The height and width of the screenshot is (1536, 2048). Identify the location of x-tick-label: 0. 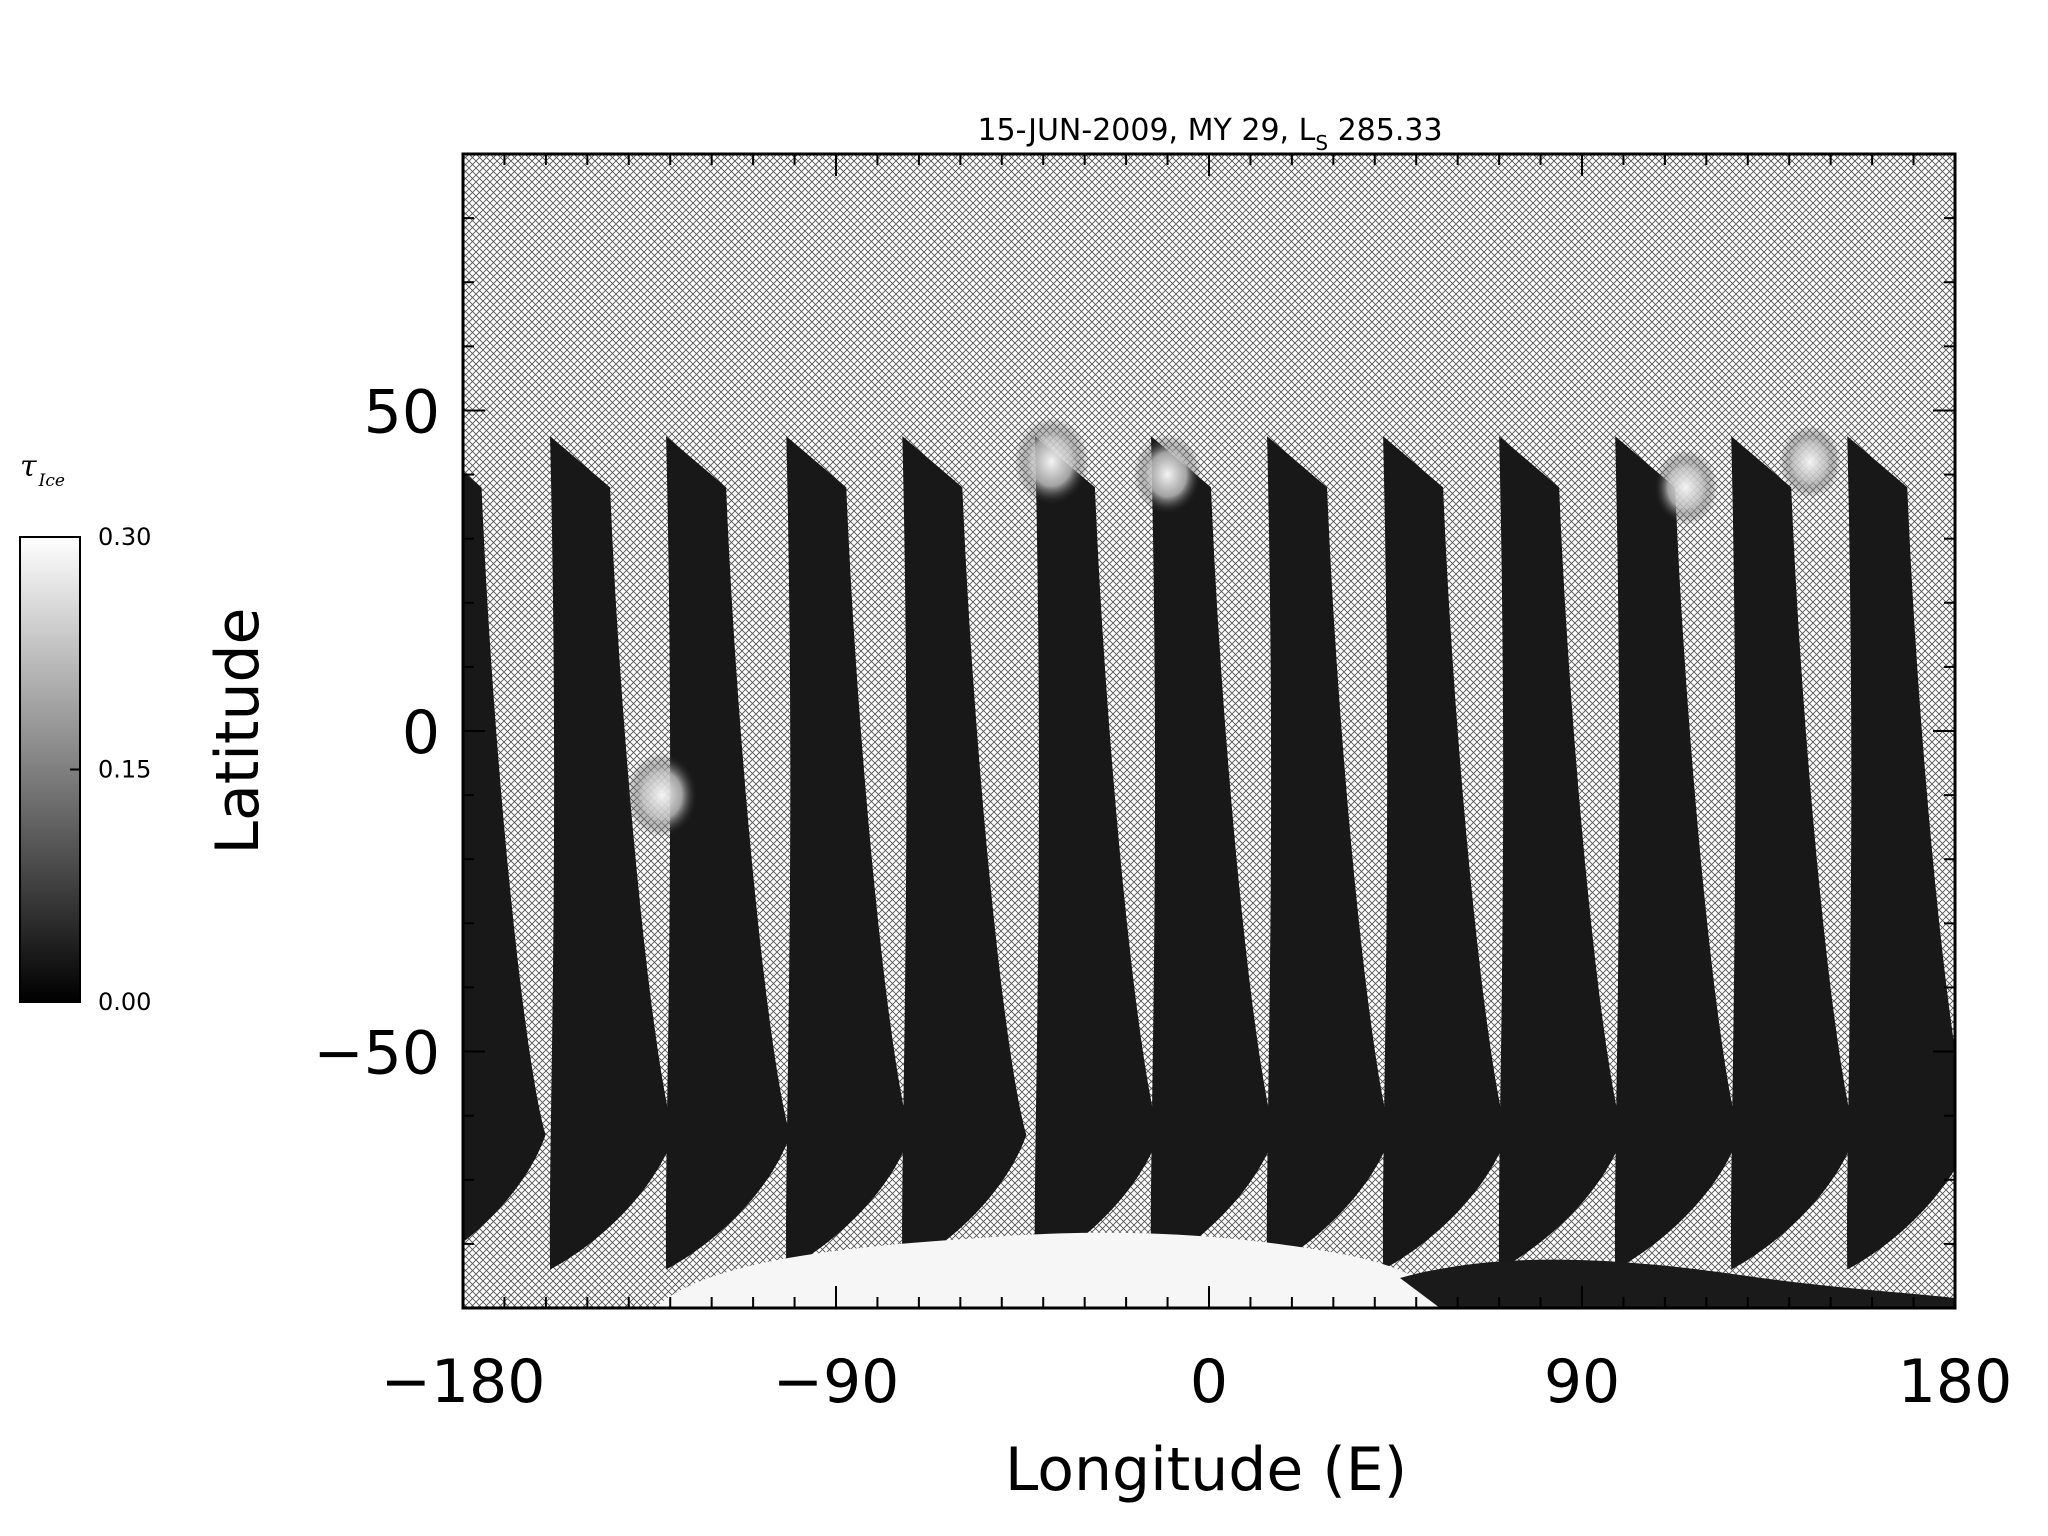
(1209, 1382).